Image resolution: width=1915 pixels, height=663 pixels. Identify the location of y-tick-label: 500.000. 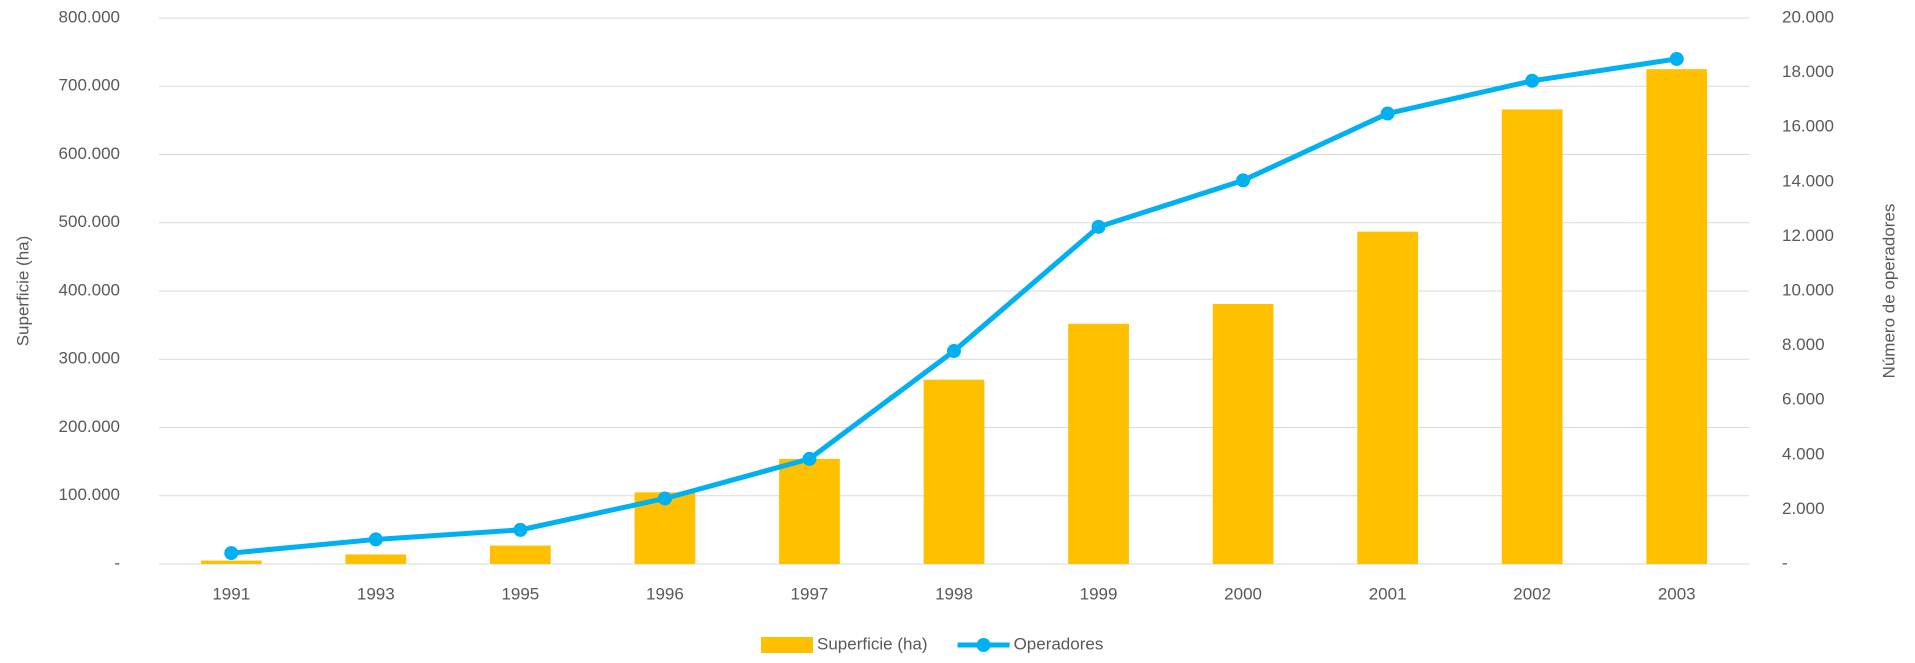
(89, 221).